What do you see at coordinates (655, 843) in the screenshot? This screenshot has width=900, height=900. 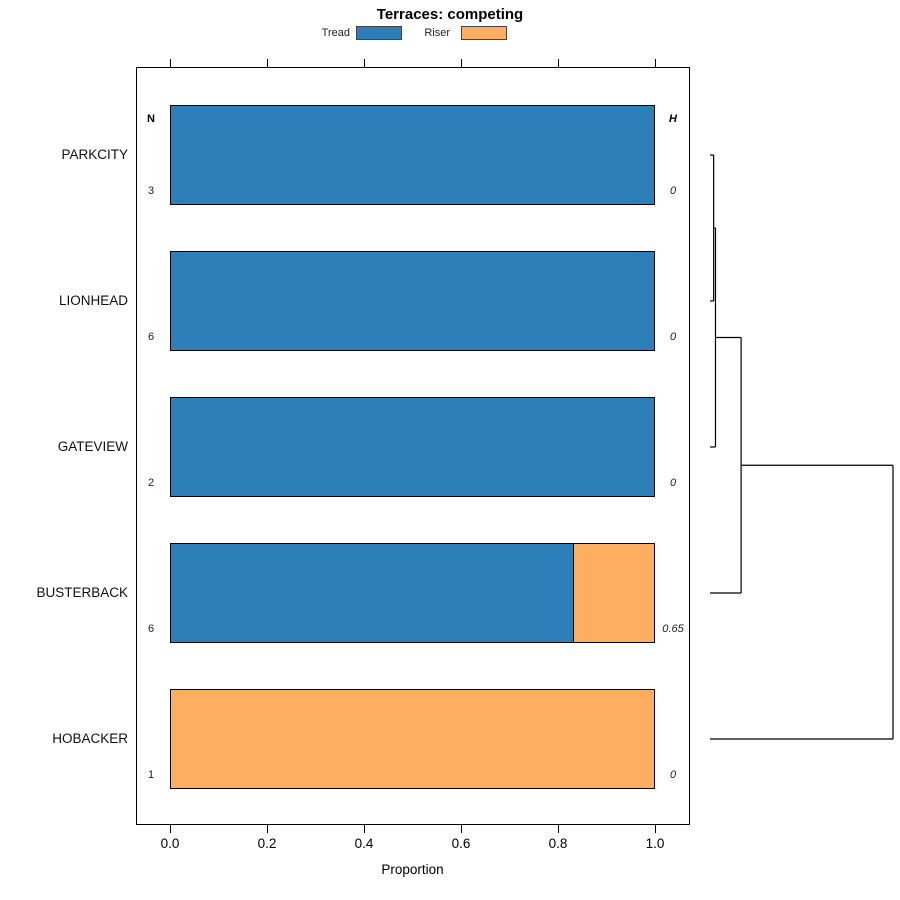 I see `x-tick-label: 1.0` at bounding box center [655, 843].